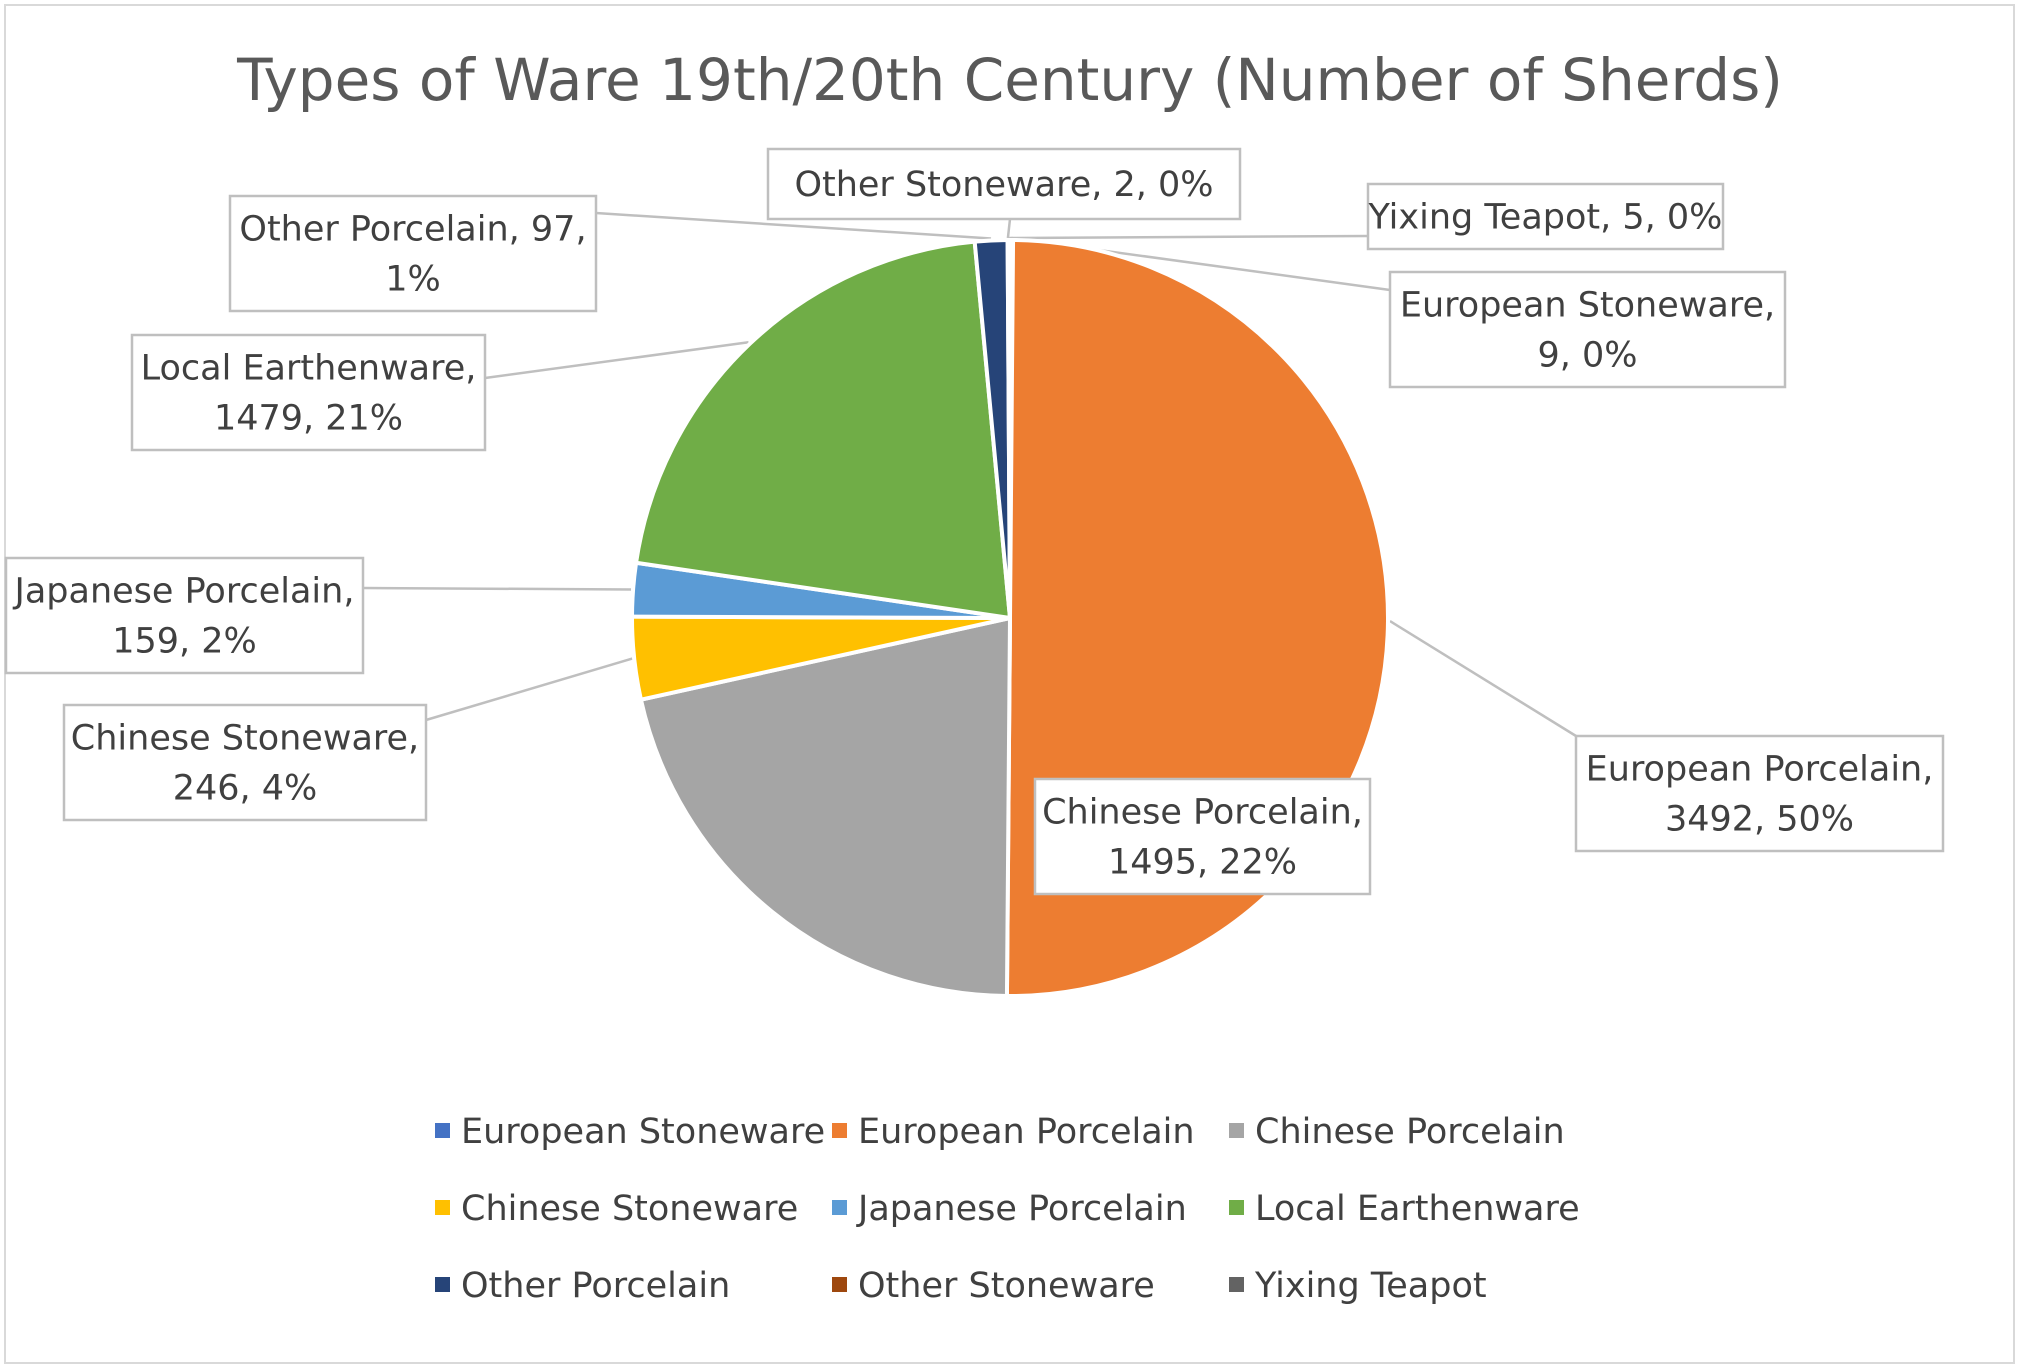  Describe the element at coordinates (823, 429) in the screenshot. I see `pie-slice-local-earthenware` at that location.